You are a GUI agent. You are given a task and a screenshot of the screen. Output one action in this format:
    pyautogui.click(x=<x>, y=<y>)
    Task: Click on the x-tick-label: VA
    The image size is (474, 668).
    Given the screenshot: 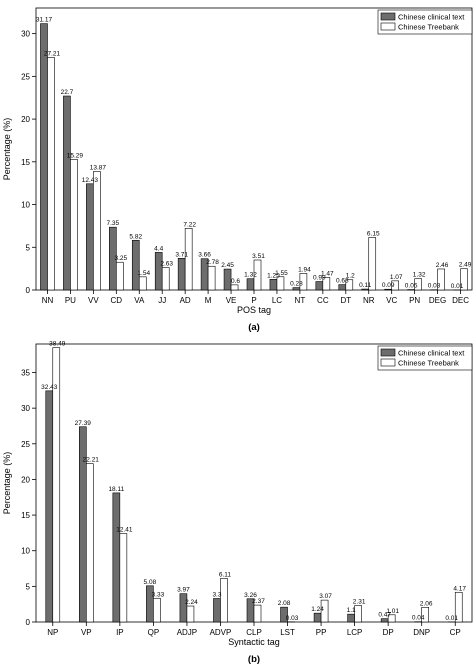 What is the action you would take?
    pyautogui.click(x=139, y=300)
    